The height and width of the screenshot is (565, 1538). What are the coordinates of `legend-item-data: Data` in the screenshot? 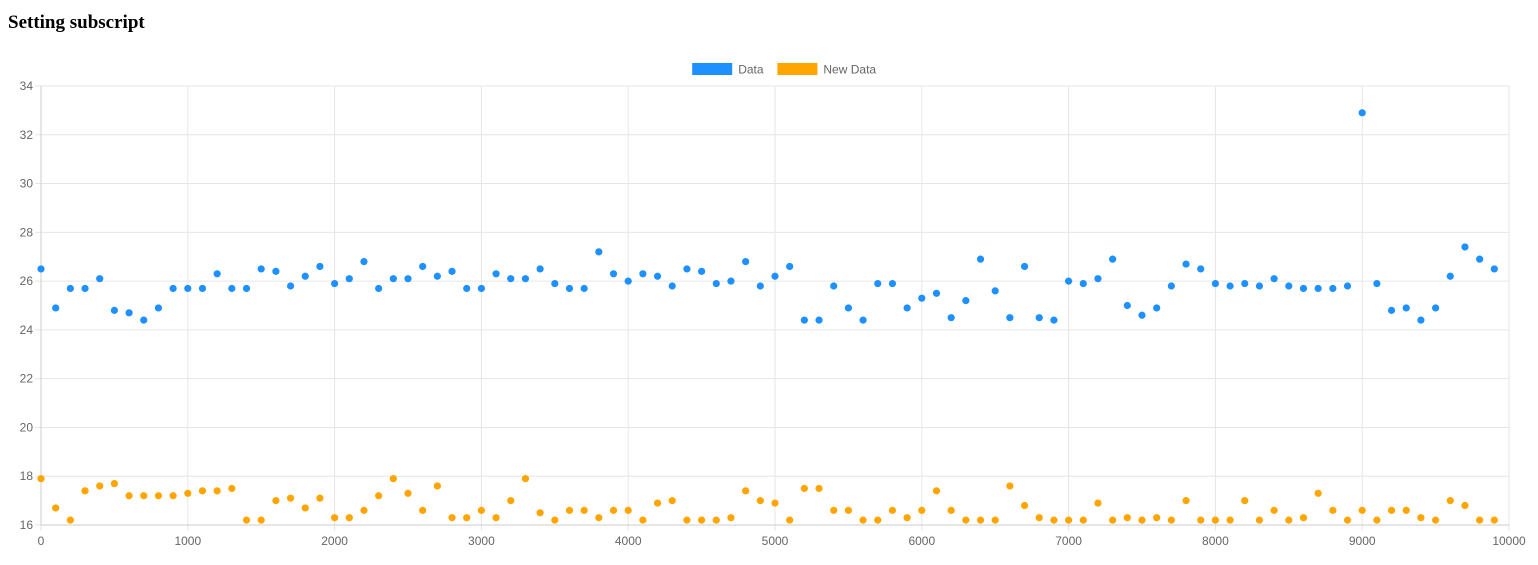 It's located at (728, 70).